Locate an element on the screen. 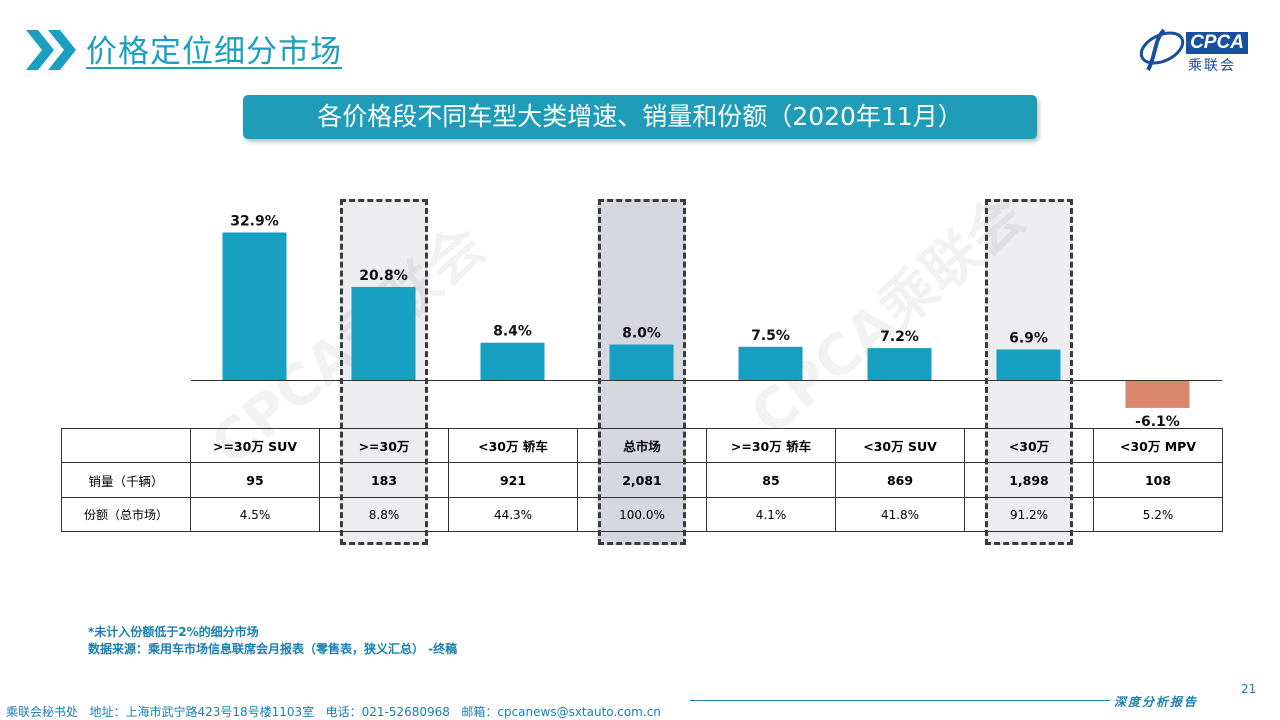 The height and width of the screenshot is (720, 1280). table-cell: 921 is located at coordinates (513, 480).